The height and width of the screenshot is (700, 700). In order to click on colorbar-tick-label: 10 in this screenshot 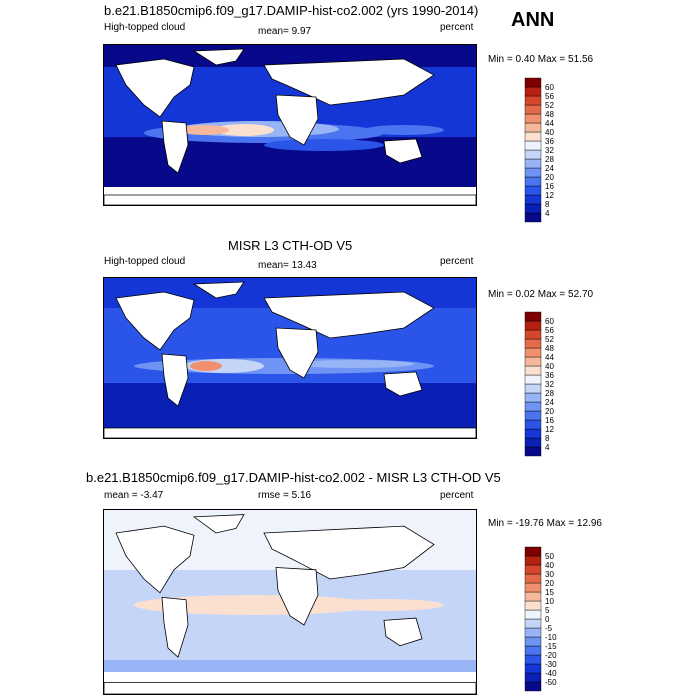, I will do `click(549, 601)`.